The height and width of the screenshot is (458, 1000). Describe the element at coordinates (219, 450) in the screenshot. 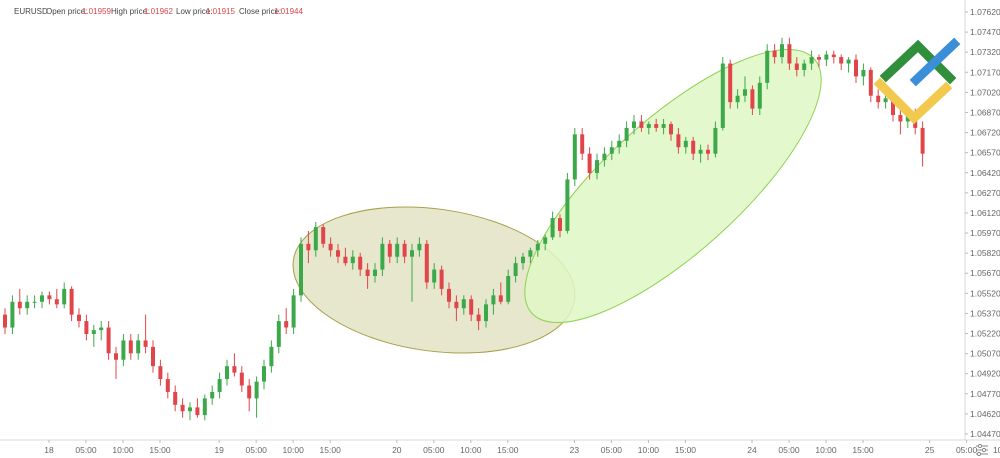

I see `x-tick-label: 19` at that location.